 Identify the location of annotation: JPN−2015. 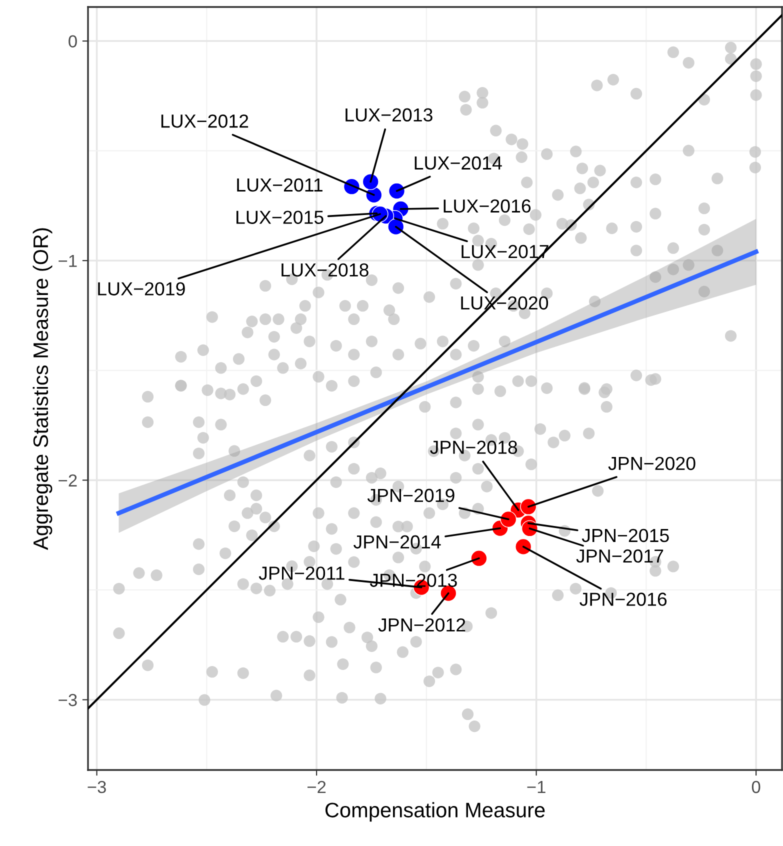
(625, 535).